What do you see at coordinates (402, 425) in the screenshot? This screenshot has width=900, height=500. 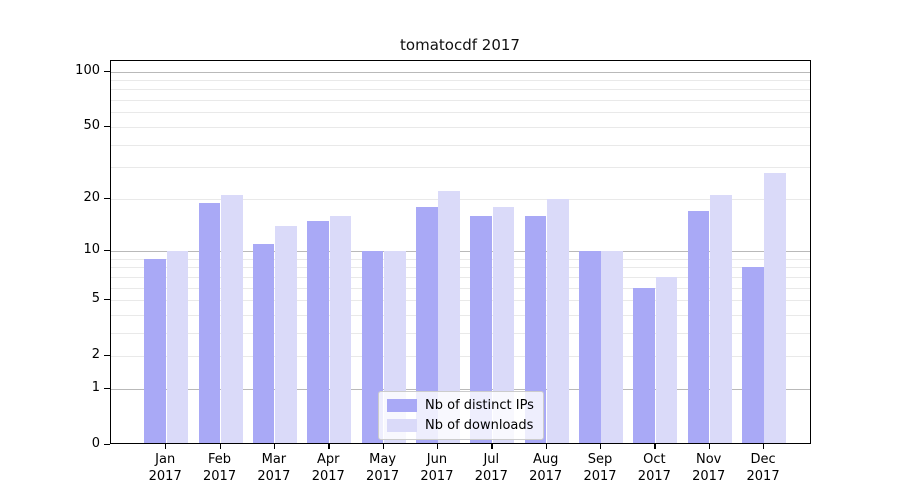 I see `legend-swatch-downloads` at bounding box center [402, 425].